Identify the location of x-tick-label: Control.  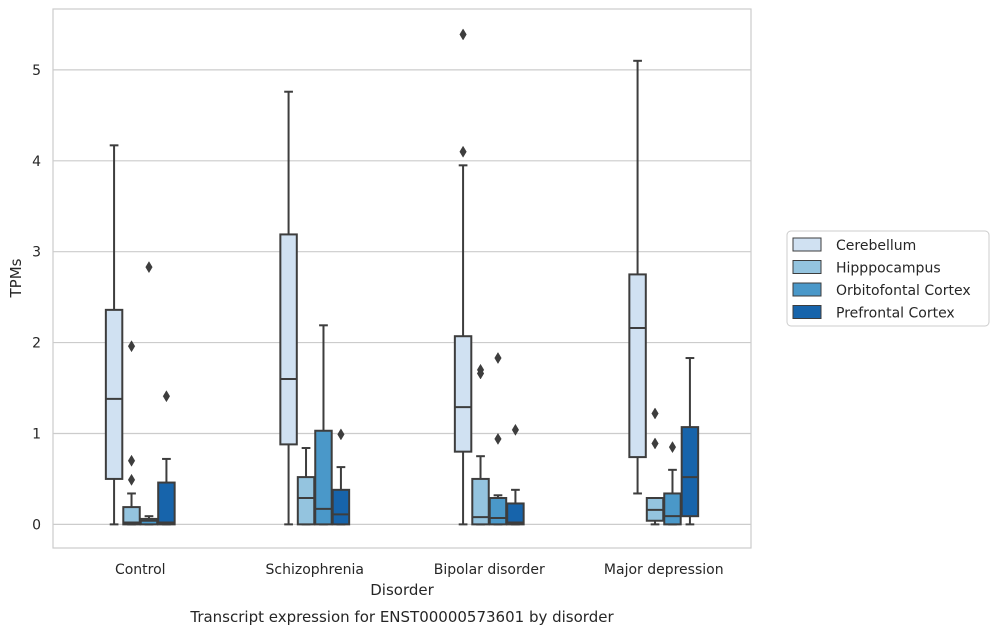
(140, 570).